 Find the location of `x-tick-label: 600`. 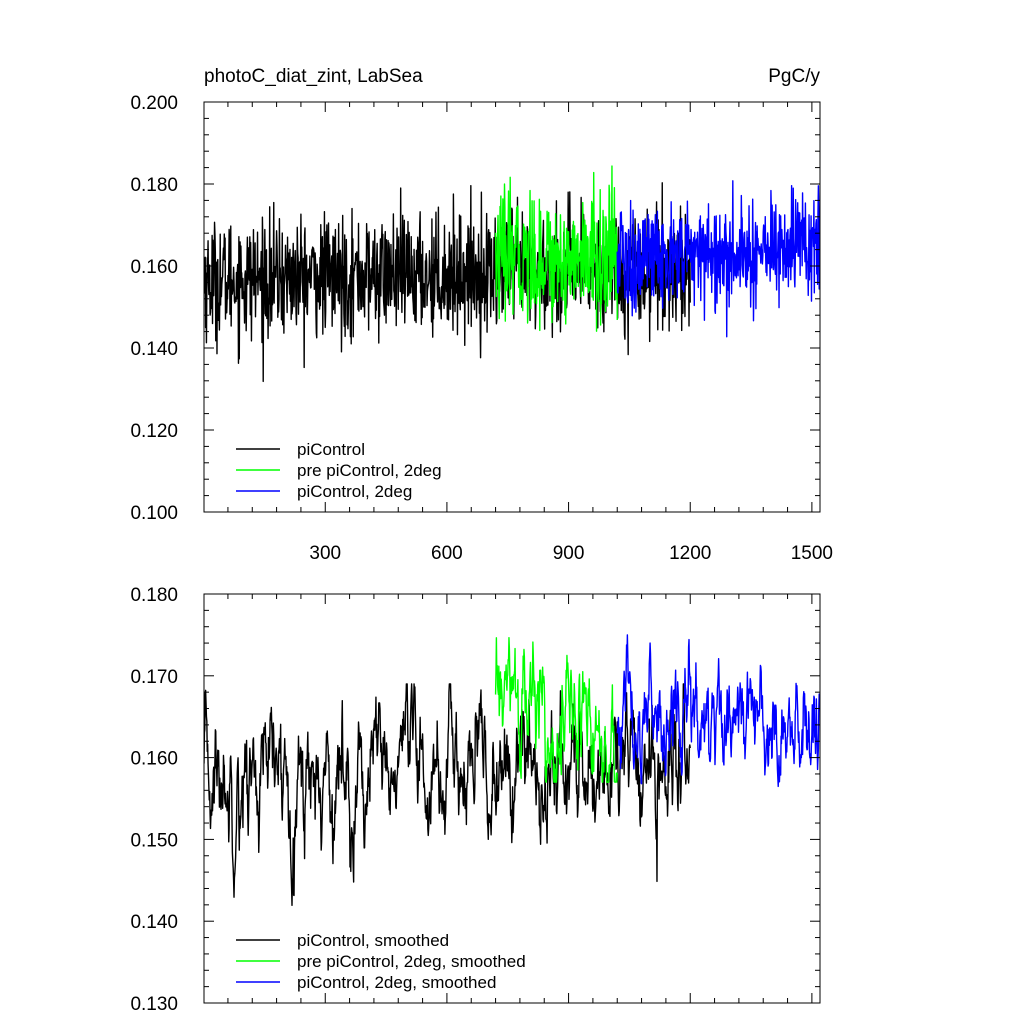

x-tick-label: 600 is located at coordinates (447, 553).